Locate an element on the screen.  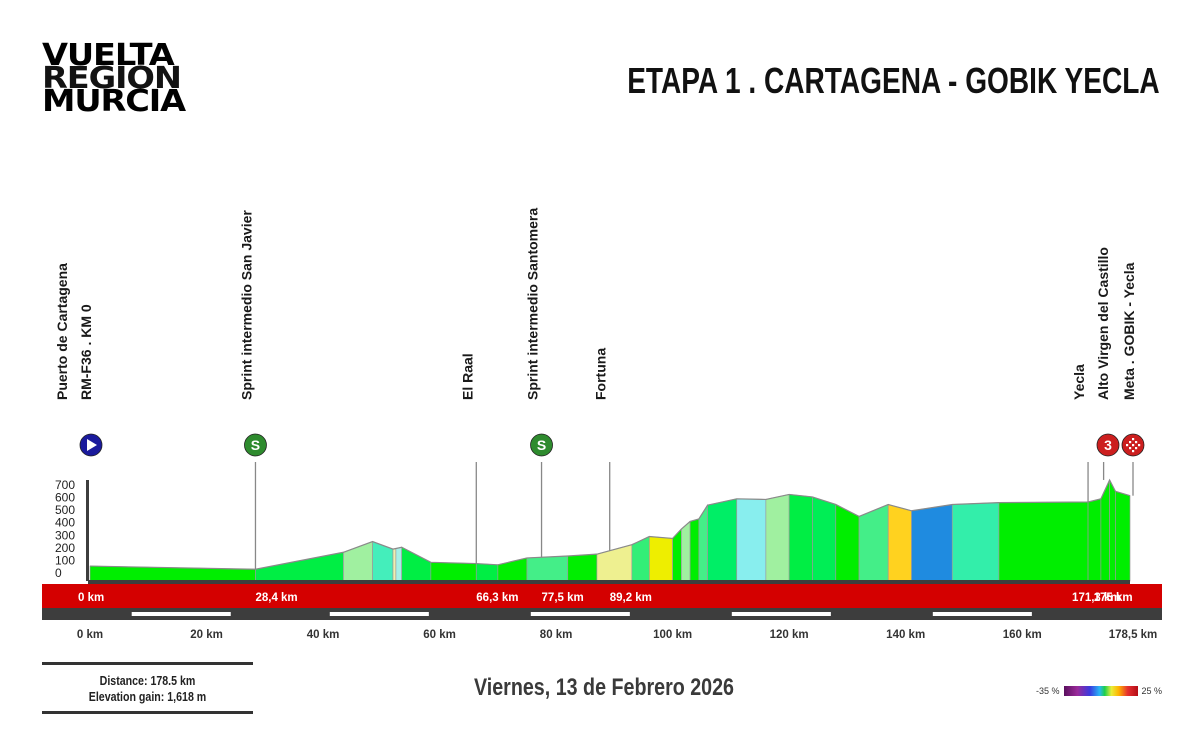
km-marker-label: 171,3 km is located at coordinates (1096, 598).